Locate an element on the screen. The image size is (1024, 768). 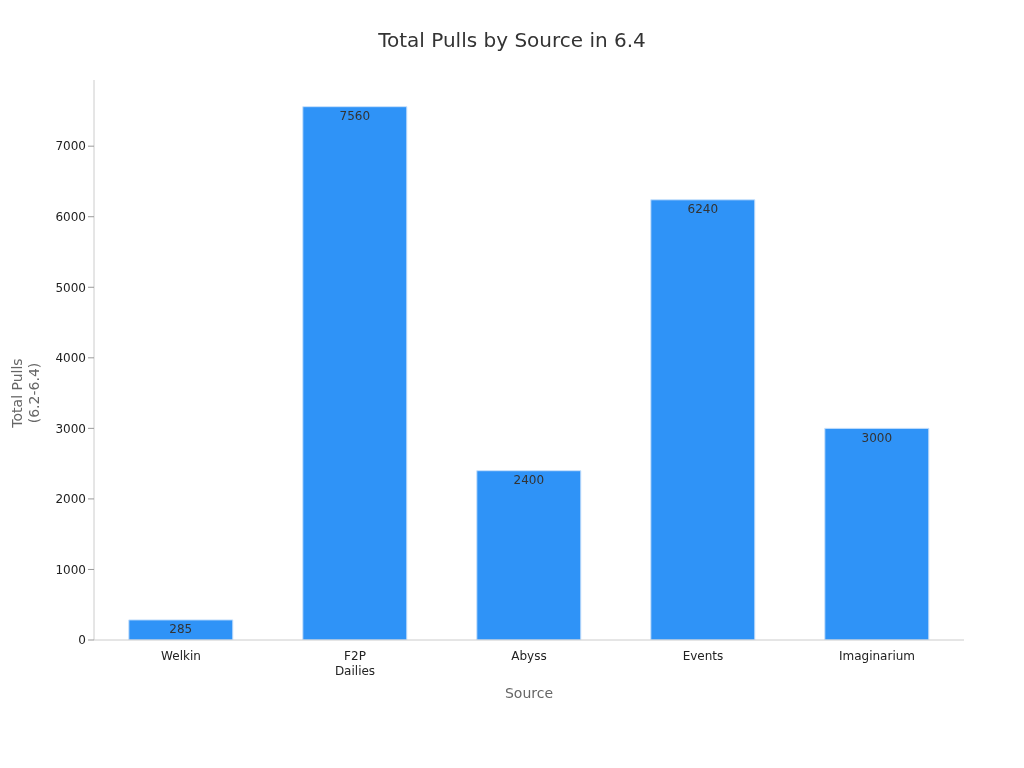
y-tick-label: 6000 is located at coordinates (70, 216).